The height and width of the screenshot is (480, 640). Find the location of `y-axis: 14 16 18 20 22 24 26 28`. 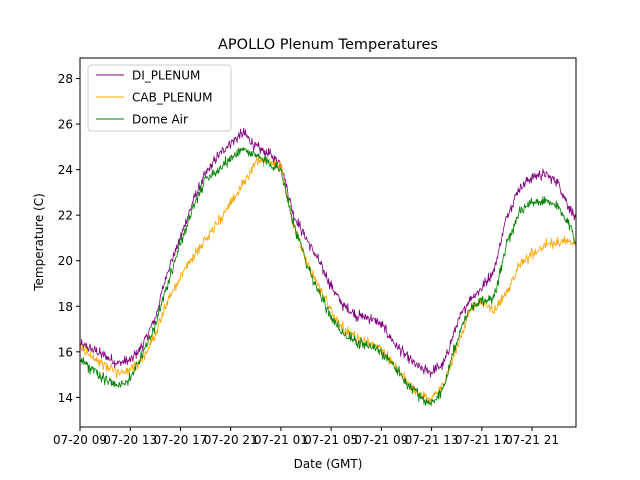

y-axis: 14 16 18 20 22 24 26 28 is located at coordinates (69, 238).